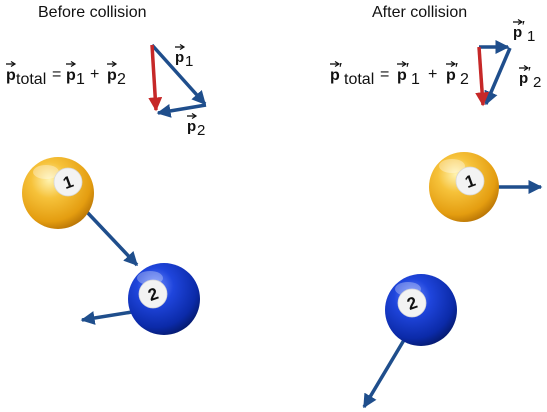 The image size is (547, 412). What do you see at coordinates (432, 74) in the screenshot?
I see `after-eq-plus: +` at bounding box center [432, 74].